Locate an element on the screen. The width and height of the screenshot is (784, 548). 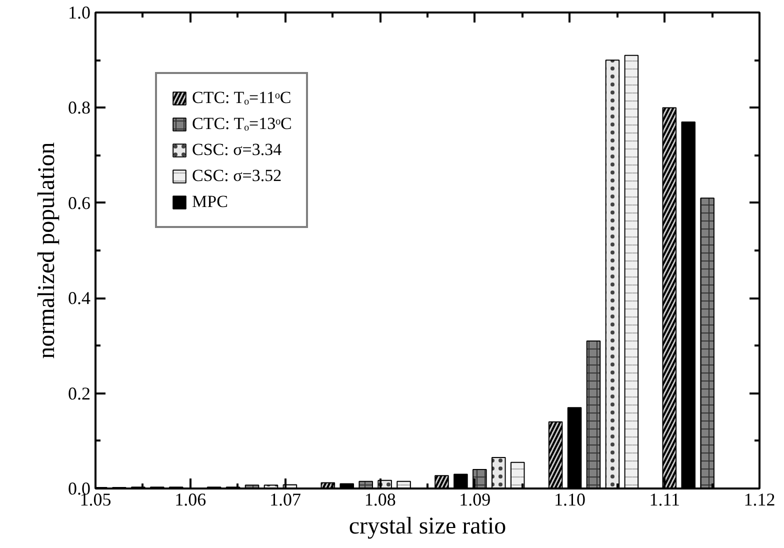
x-tick-label: 1.10 is located at coordinates (570, 500).